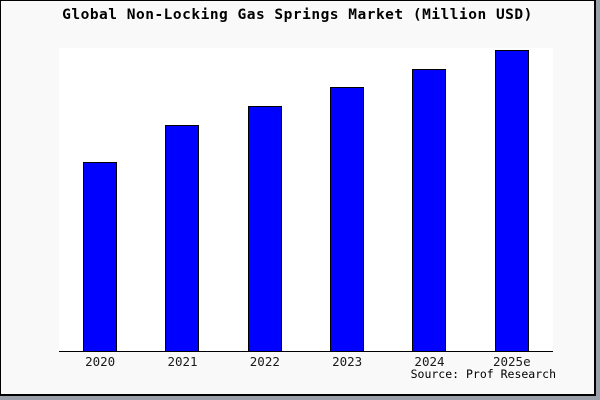 Image resolution: width=600 pixels, height=400 pixels. I want to click on x-tick-label-2020: 2020, so click(100, 361).